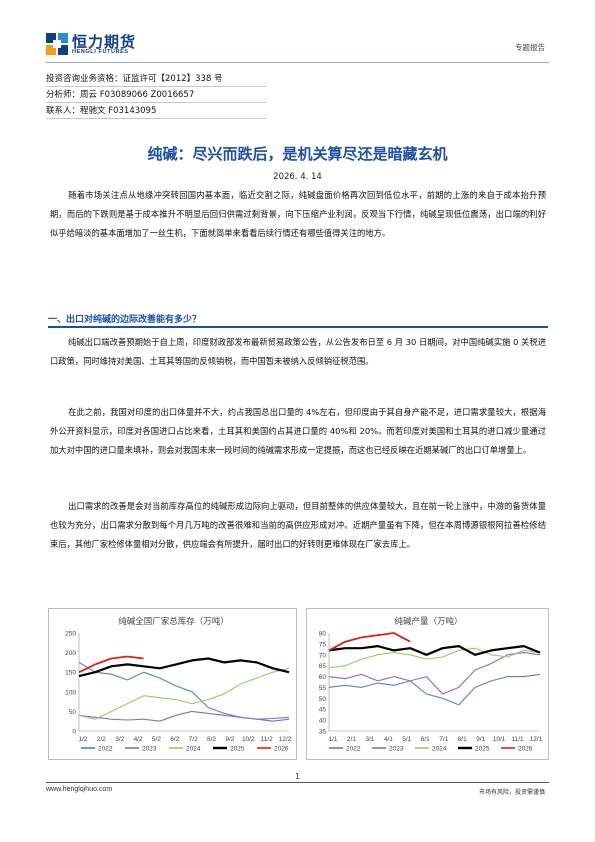 This screenshot has height=842, width=595. What do you see at coordinates (332, 739) in the screenshot?
I see `x-tick-label: 1/1` at bounding box center [332, 739].